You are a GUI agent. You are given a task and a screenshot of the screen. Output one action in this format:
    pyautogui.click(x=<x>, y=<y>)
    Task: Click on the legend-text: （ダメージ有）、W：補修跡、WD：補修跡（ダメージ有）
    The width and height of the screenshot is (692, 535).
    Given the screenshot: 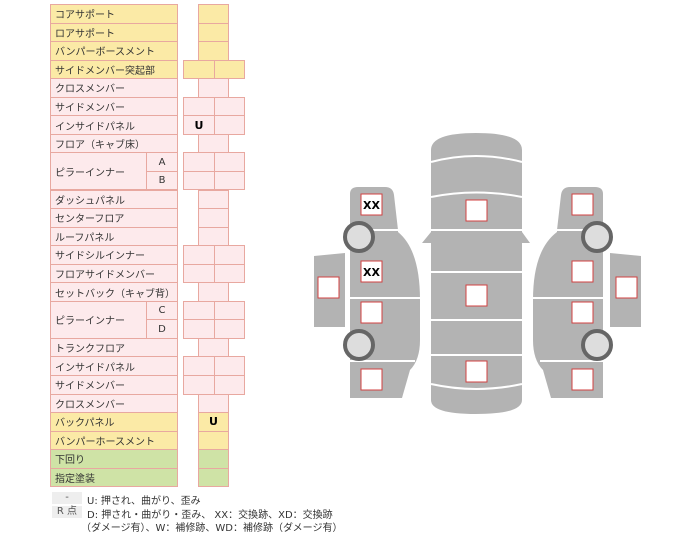 What is the action you would take?
    pyautogui.click(x=212, y=528)
    